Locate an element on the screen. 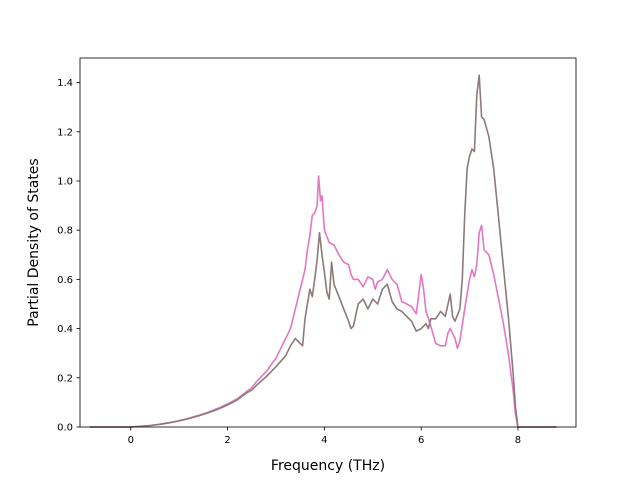  y-axis-ticks: 0.0 0.2 0.4 0.6 0.8 1.0 1.2 1.4 is located at coordinates (68, 256).